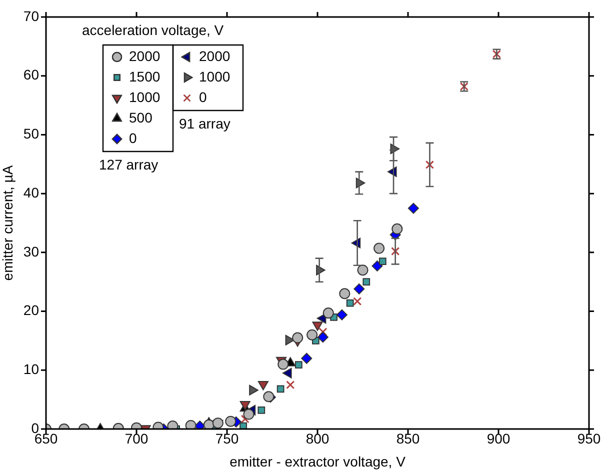 The width and height of the screenshot is (605, 471). Describe the element at coordinates (31, 192) in the screenshot. I see `y-tick-label: 40` at that location.